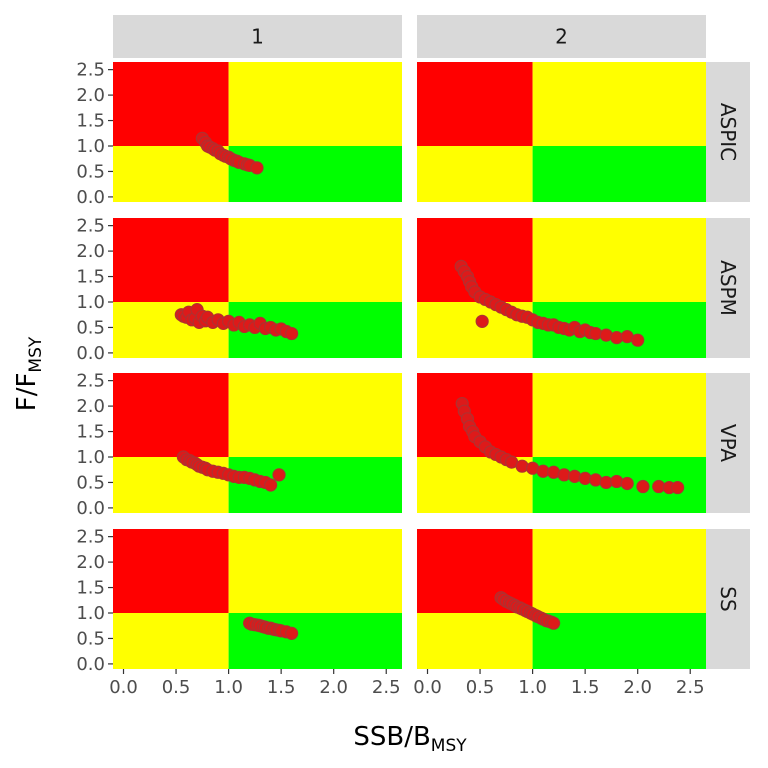 This screenshot has height=768, width=768. What do you see at coordinates (391, 737) in the screenshot?
I see `x-axis-title-main: SSB/B` at bounding box center [391, 737].